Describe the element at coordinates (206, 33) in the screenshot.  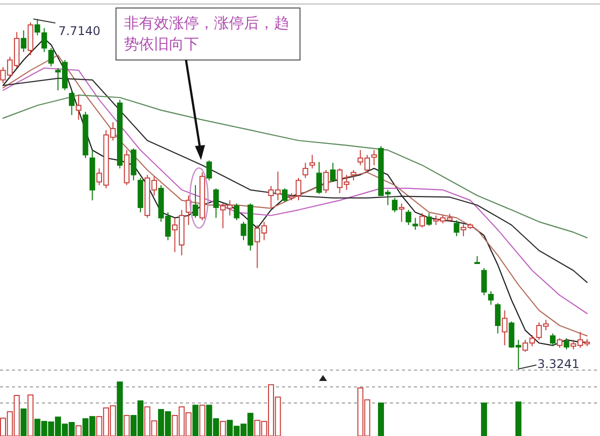
I see `annotation: 非有效涨停，涨停后，趋势依旧向下` at that location.